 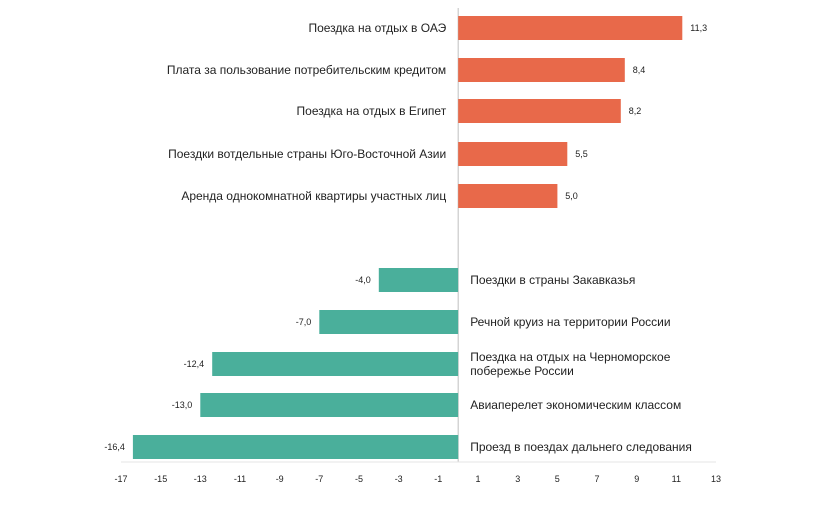 I want to click on x-tick-label: -17, so click(x=120, y=479).